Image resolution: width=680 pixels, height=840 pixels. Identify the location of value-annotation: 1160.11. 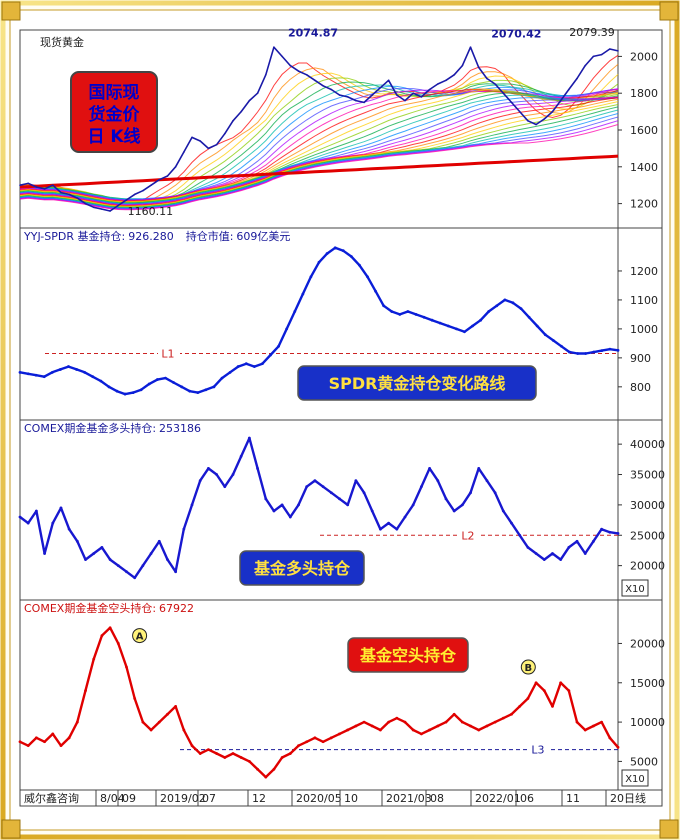
(151, 211).